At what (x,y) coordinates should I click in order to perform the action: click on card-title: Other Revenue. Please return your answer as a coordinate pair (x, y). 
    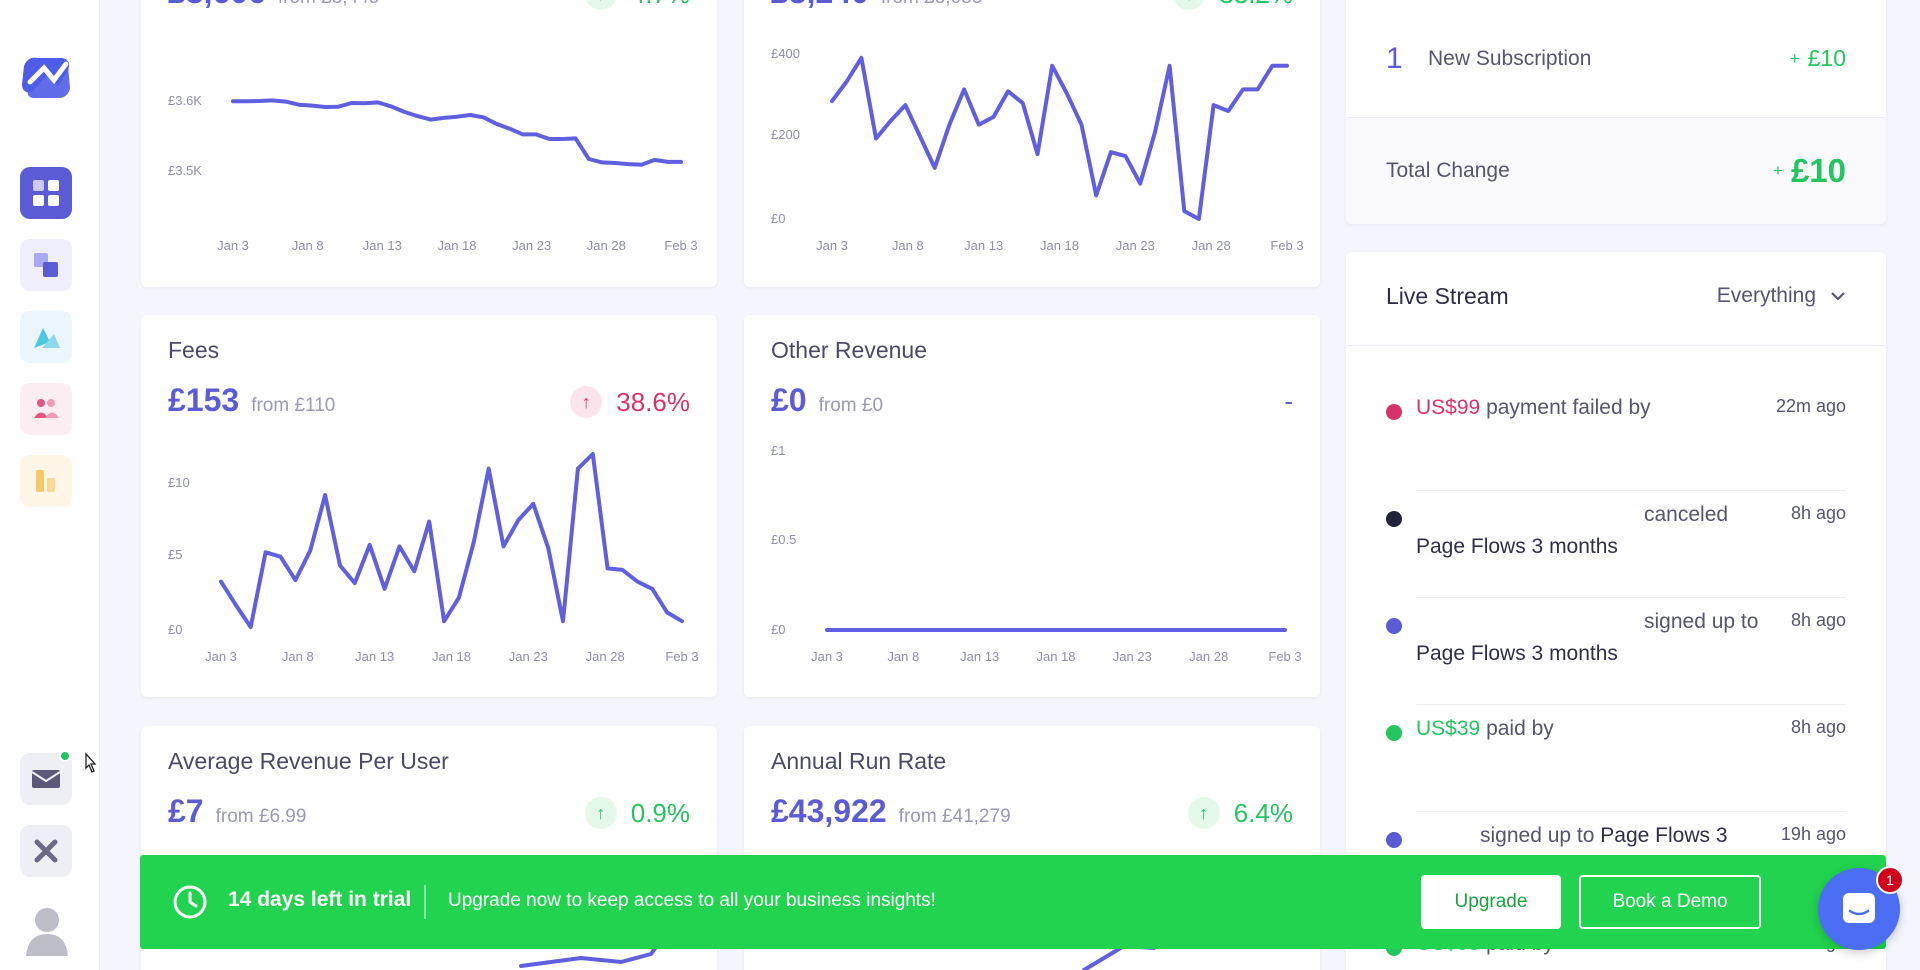
    Looking at the image, I should click on (849, 350).